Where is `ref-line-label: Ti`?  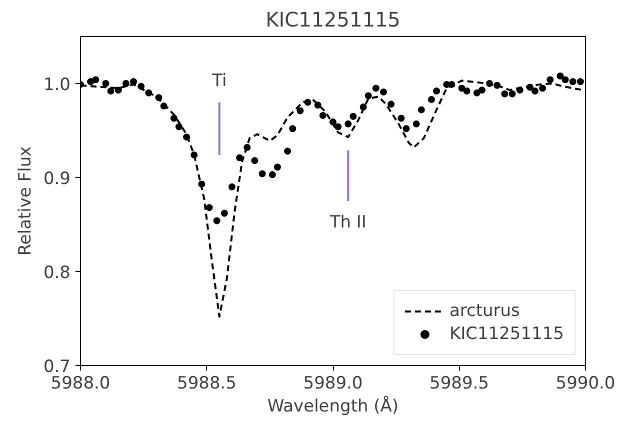
ref-line-label: Ti is located at coordinates (219, 81).